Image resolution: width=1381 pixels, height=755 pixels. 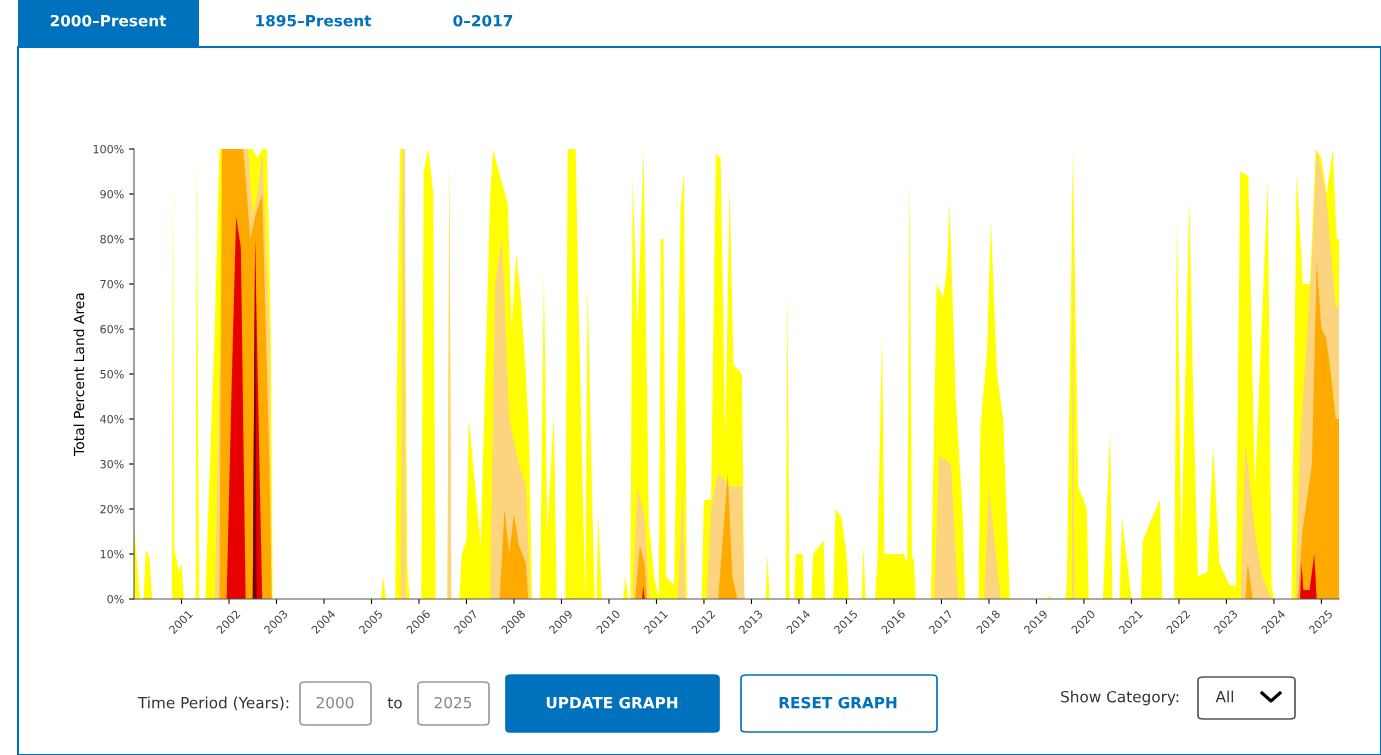 I want to click on text: 2000–Present, so click(x=108, y=20).